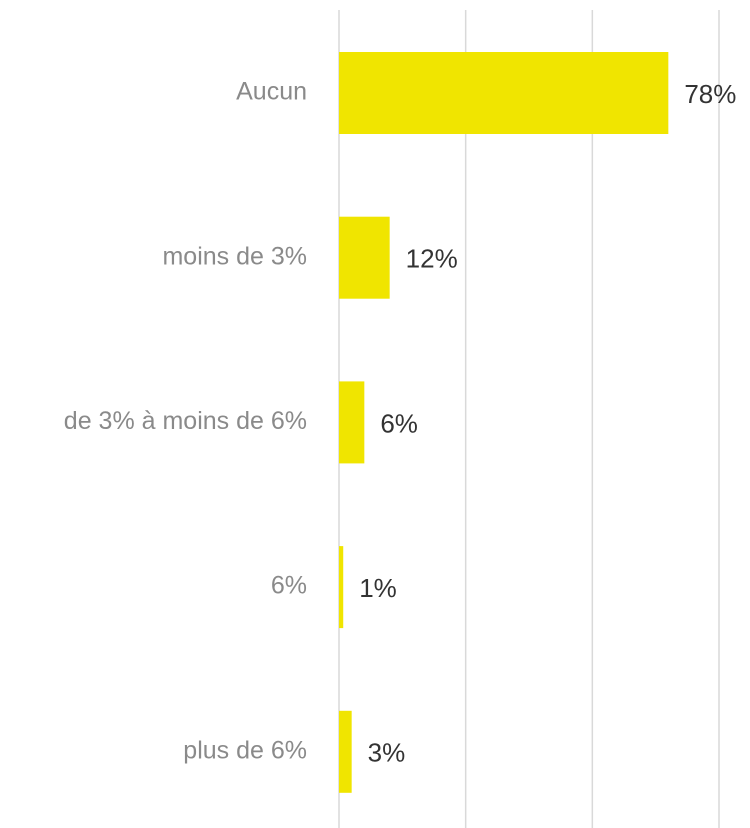 Image resolution: width=750 pixels, height=828 pixels. Describe the element at coordinates (399, 423) in the screenshot. I see `value-label: 6%` at that location.